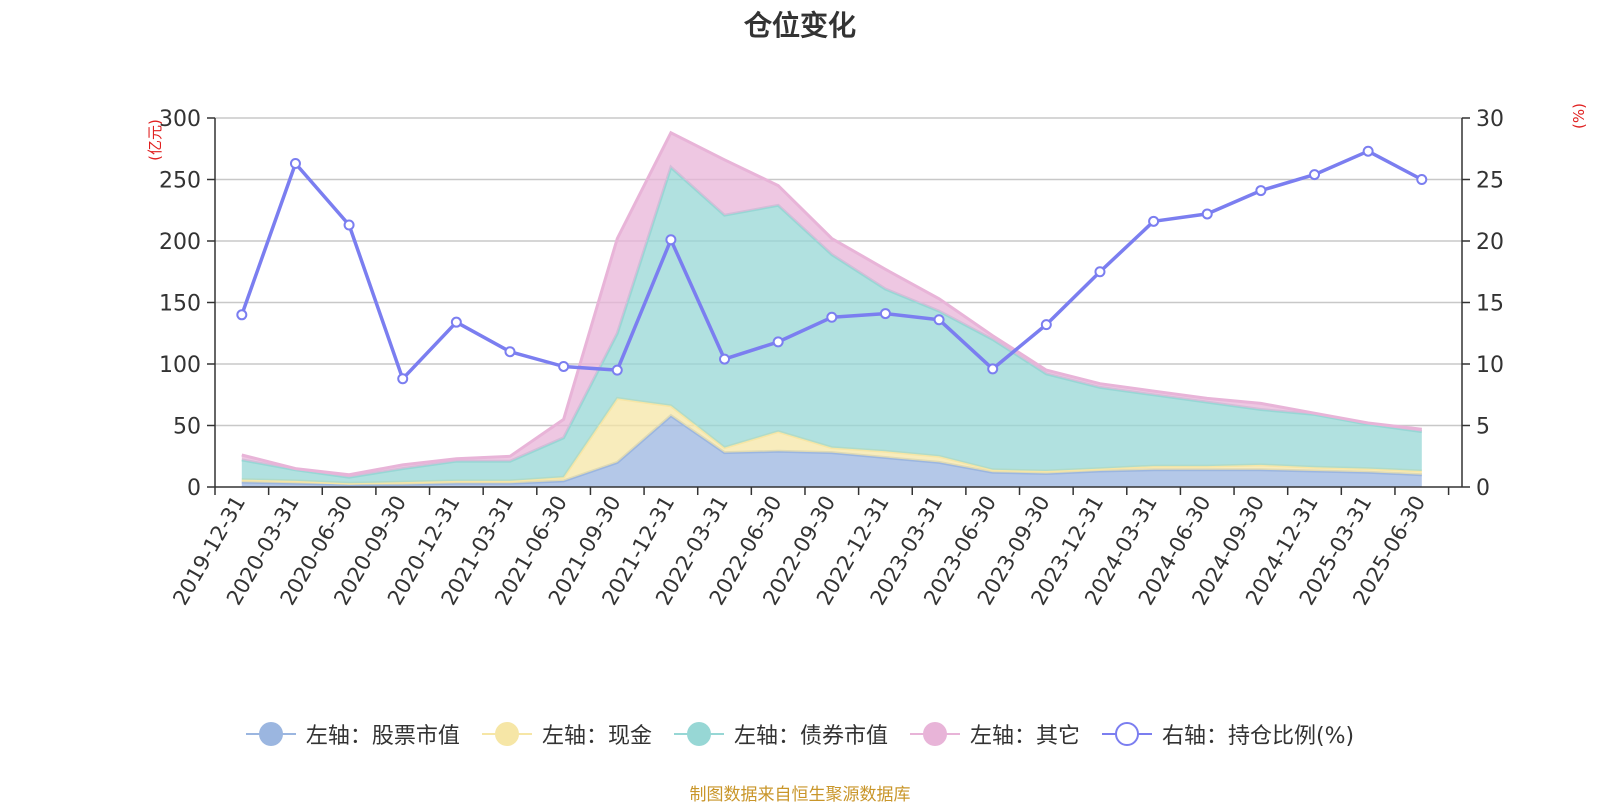 Image resolution: width=1600 pixels, height=805 pixels. I want to click on legend-label: 右轴：持仓比例(%), so click(1258, 736).